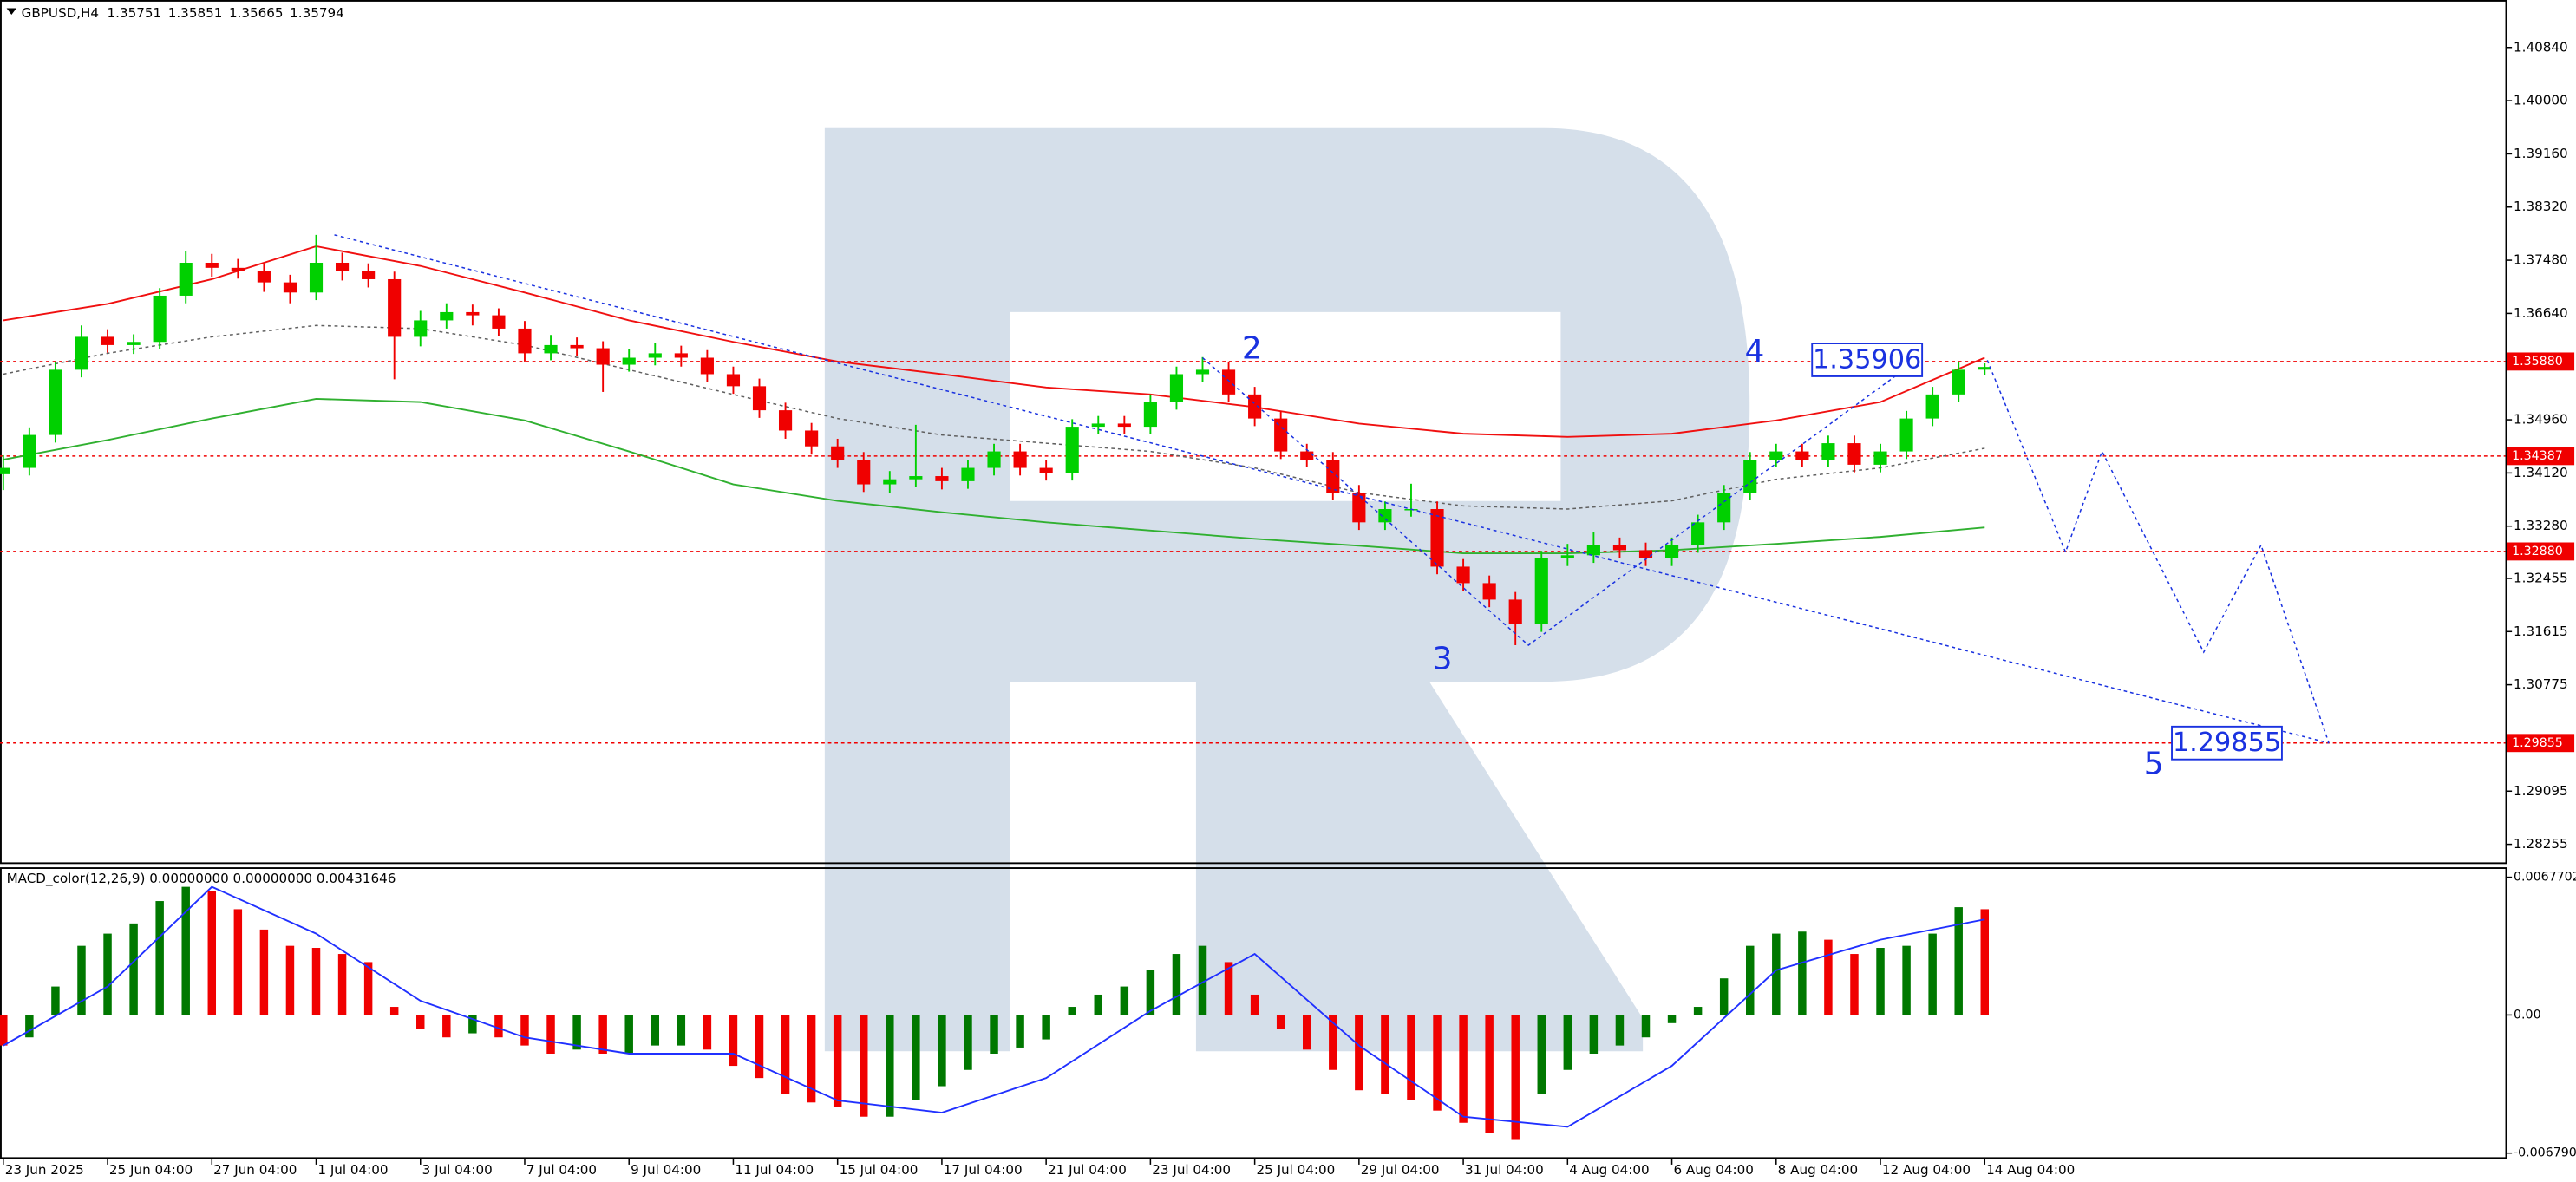 The image size is (2576, 1182). What do you see at coordinates (1926, 1170) in the screenshot?
I see `x-tick-label: 12 Aug 04:00` at bounding box center [1926, 1170].